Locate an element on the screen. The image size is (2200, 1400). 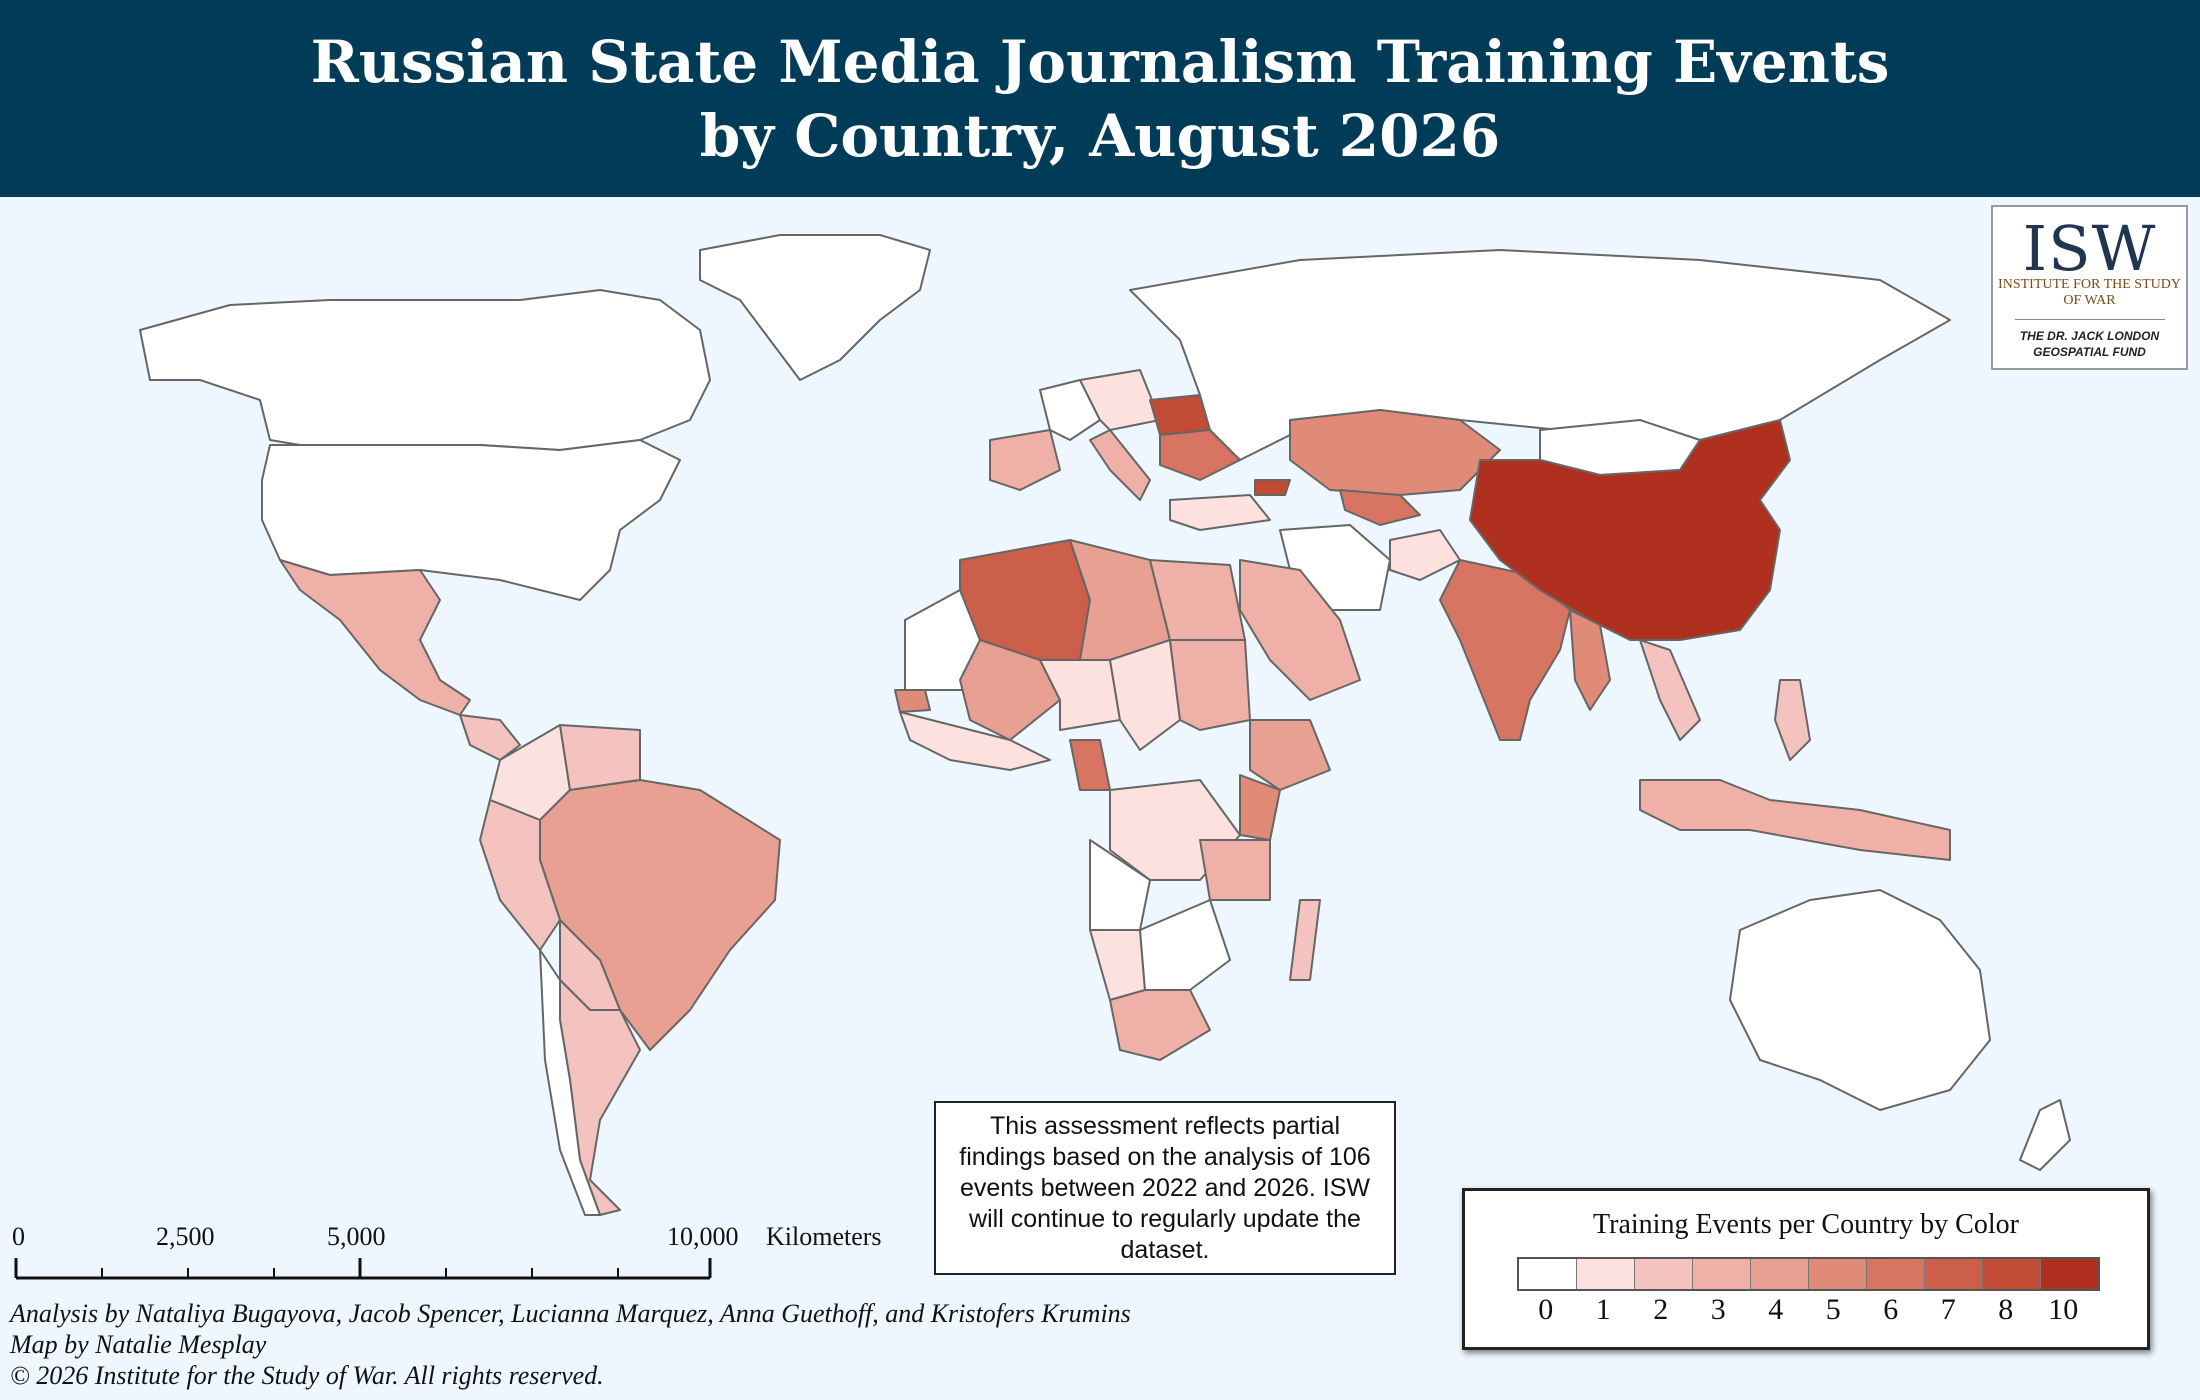
legend-label-2: 2 is located at coordinates (1661, 1309).